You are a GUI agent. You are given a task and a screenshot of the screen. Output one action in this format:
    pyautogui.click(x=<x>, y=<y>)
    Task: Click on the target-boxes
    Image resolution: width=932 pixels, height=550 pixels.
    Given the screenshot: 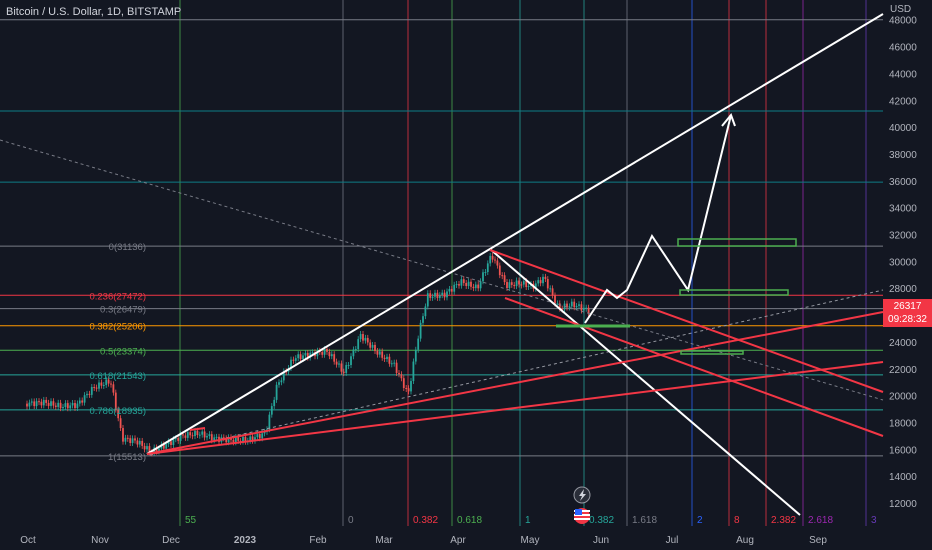 What is the action you would take?
    pyautogui.click(x=737, y=296)
    